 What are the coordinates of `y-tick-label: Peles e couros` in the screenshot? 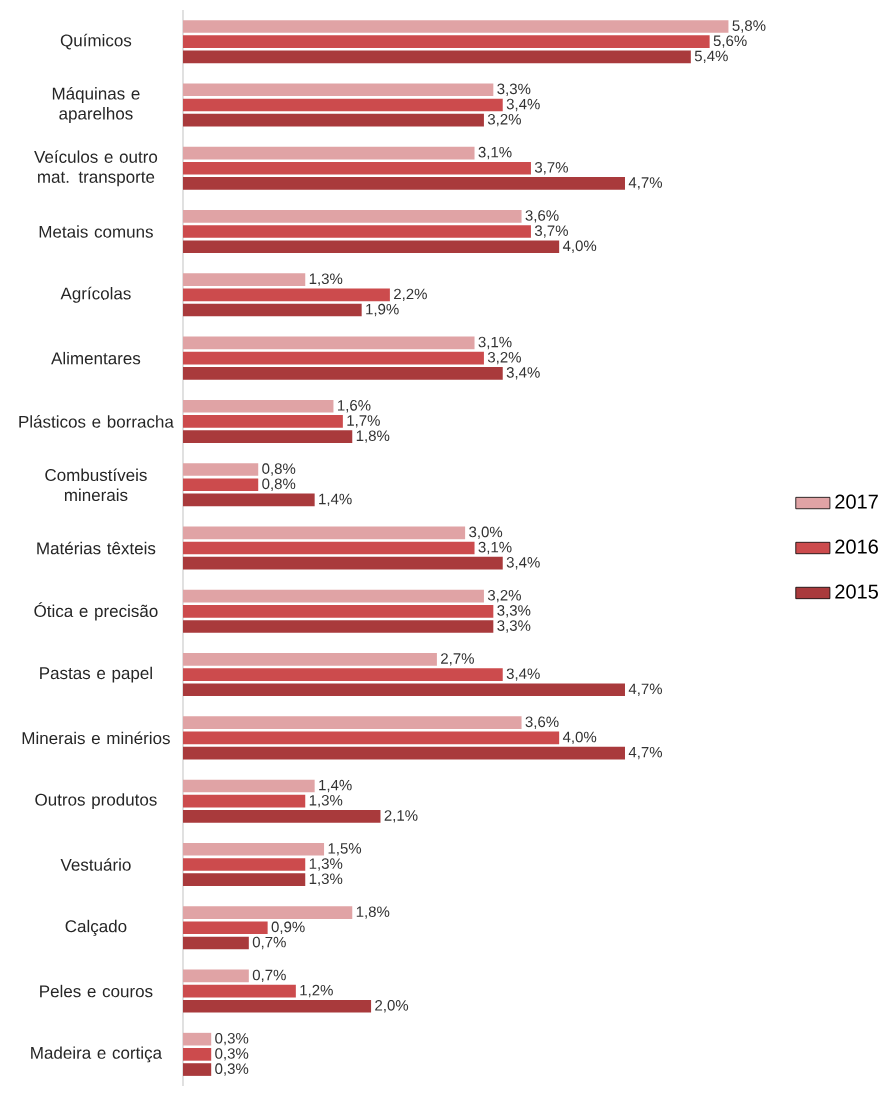 It's located at (96, 991).